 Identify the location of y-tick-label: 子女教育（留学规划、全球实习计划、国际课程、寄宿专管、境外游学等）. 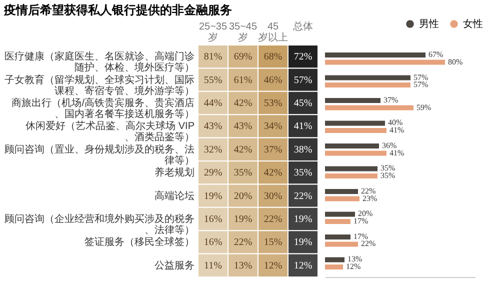
(99, 85).